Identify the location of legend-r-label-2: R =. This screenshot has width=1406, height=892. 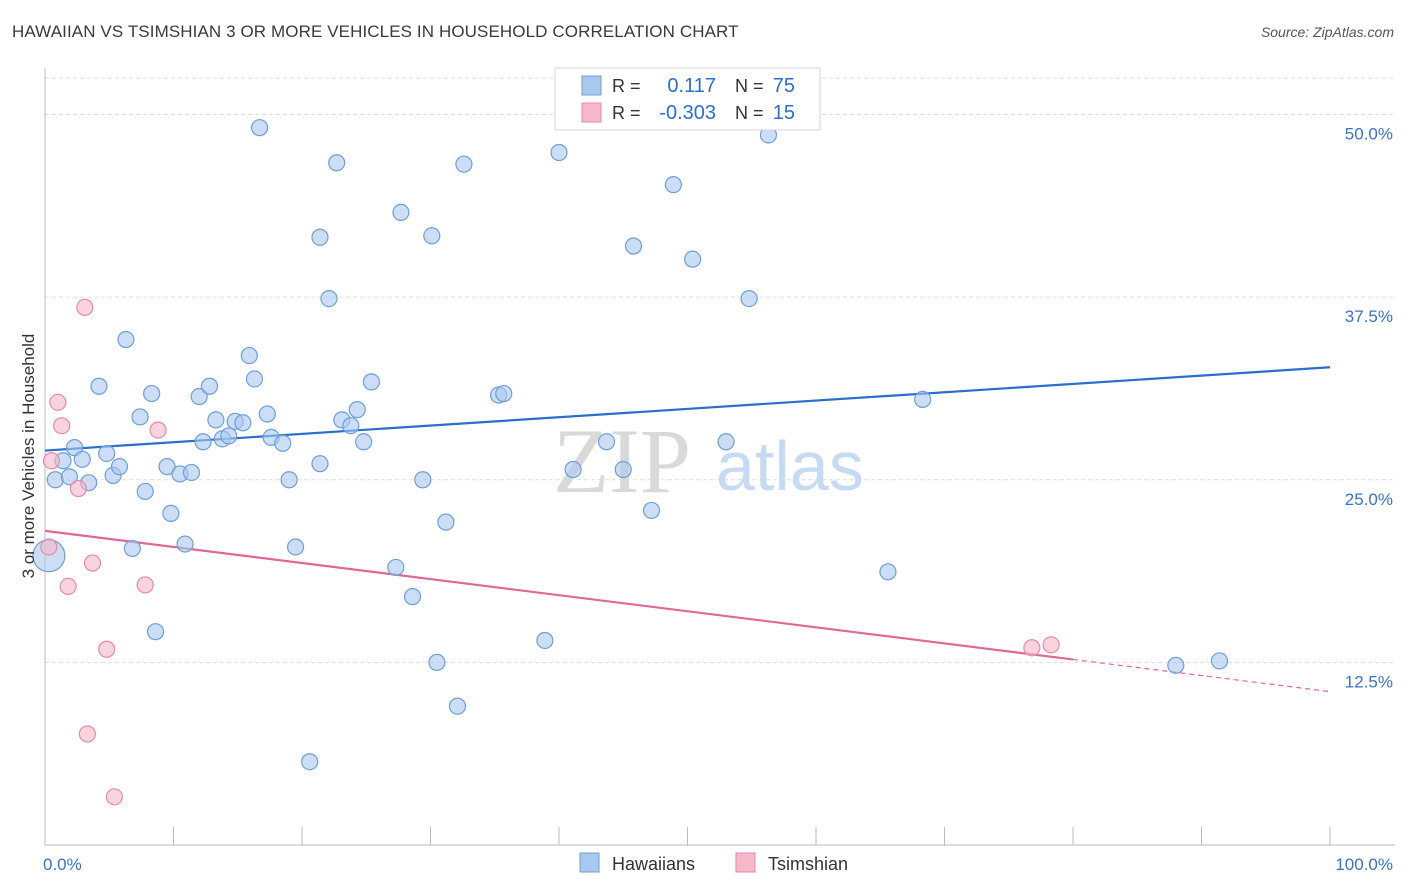
(626, 113).